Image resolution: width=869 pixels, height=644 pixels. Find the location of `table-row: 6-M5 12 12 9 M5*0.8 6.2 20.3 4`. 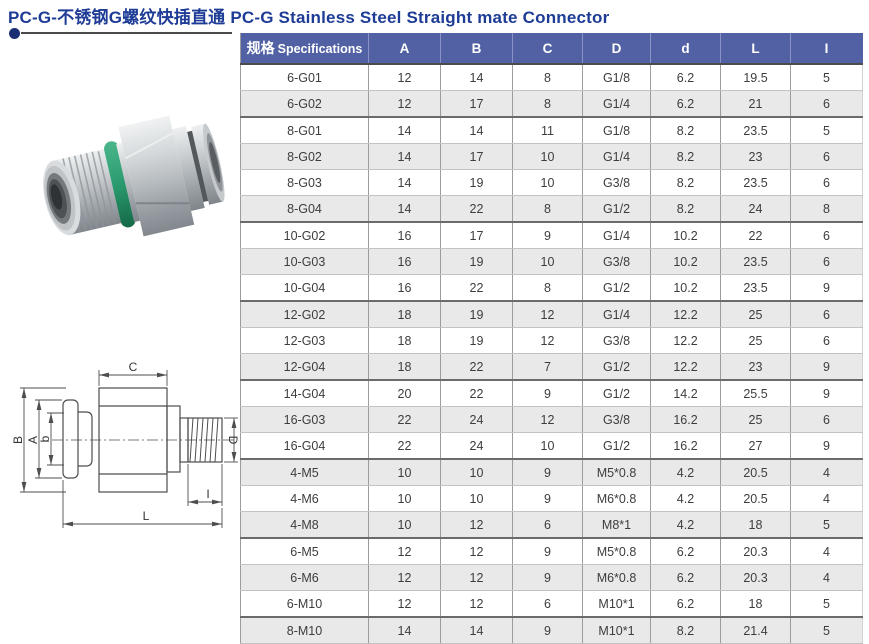

table-row: 6-M5 12 12 9 M5*0.8 6.2 20.3 4 is located at coordinates (551, 551).